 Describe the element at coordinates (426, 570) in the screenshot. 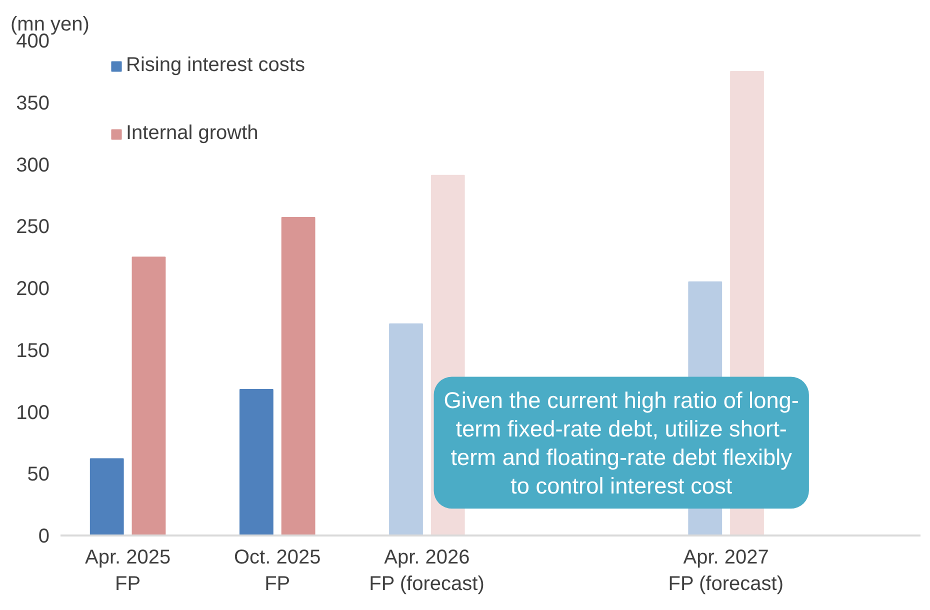

I see `x-tick-label: Apr. 2026 FP (forecast)` at that location.